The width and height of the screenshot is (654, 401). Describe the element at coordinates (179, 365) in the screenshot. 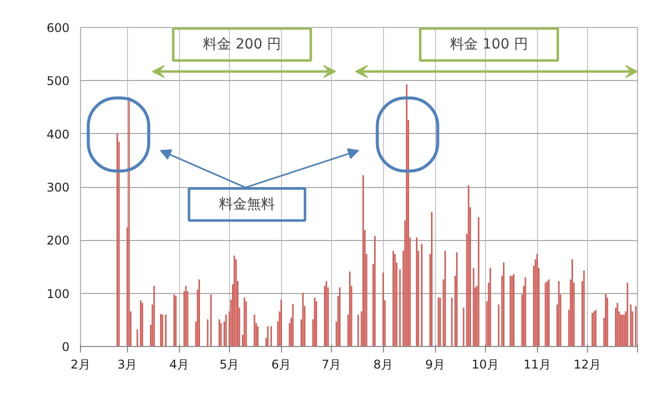

I see `x-tick-label: 4月` at that location.